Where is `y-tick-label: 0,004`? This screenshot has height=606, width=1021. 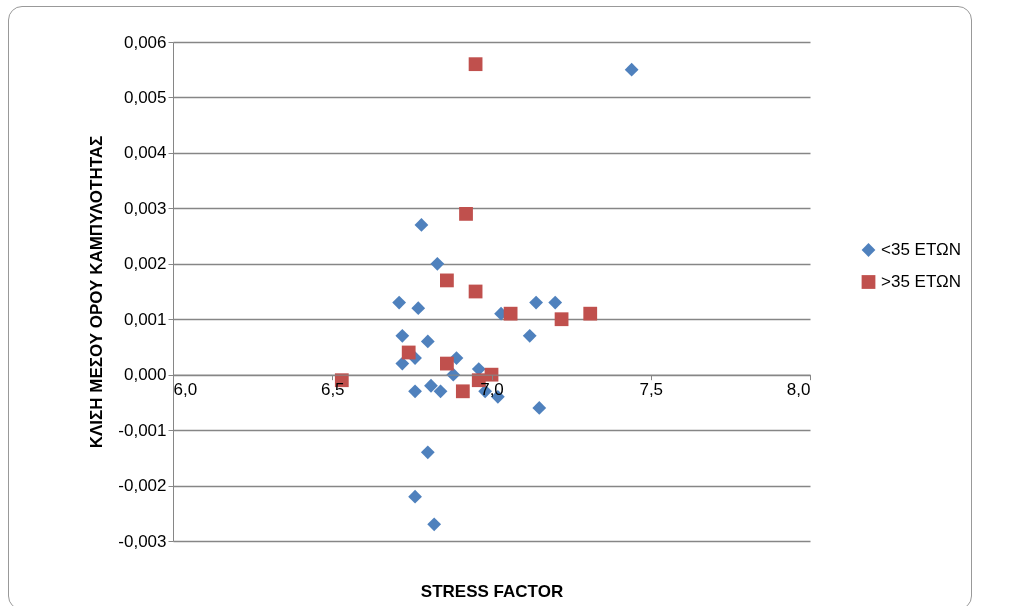 y-tick-label: 0,004 is located at coordinates (145, 153).